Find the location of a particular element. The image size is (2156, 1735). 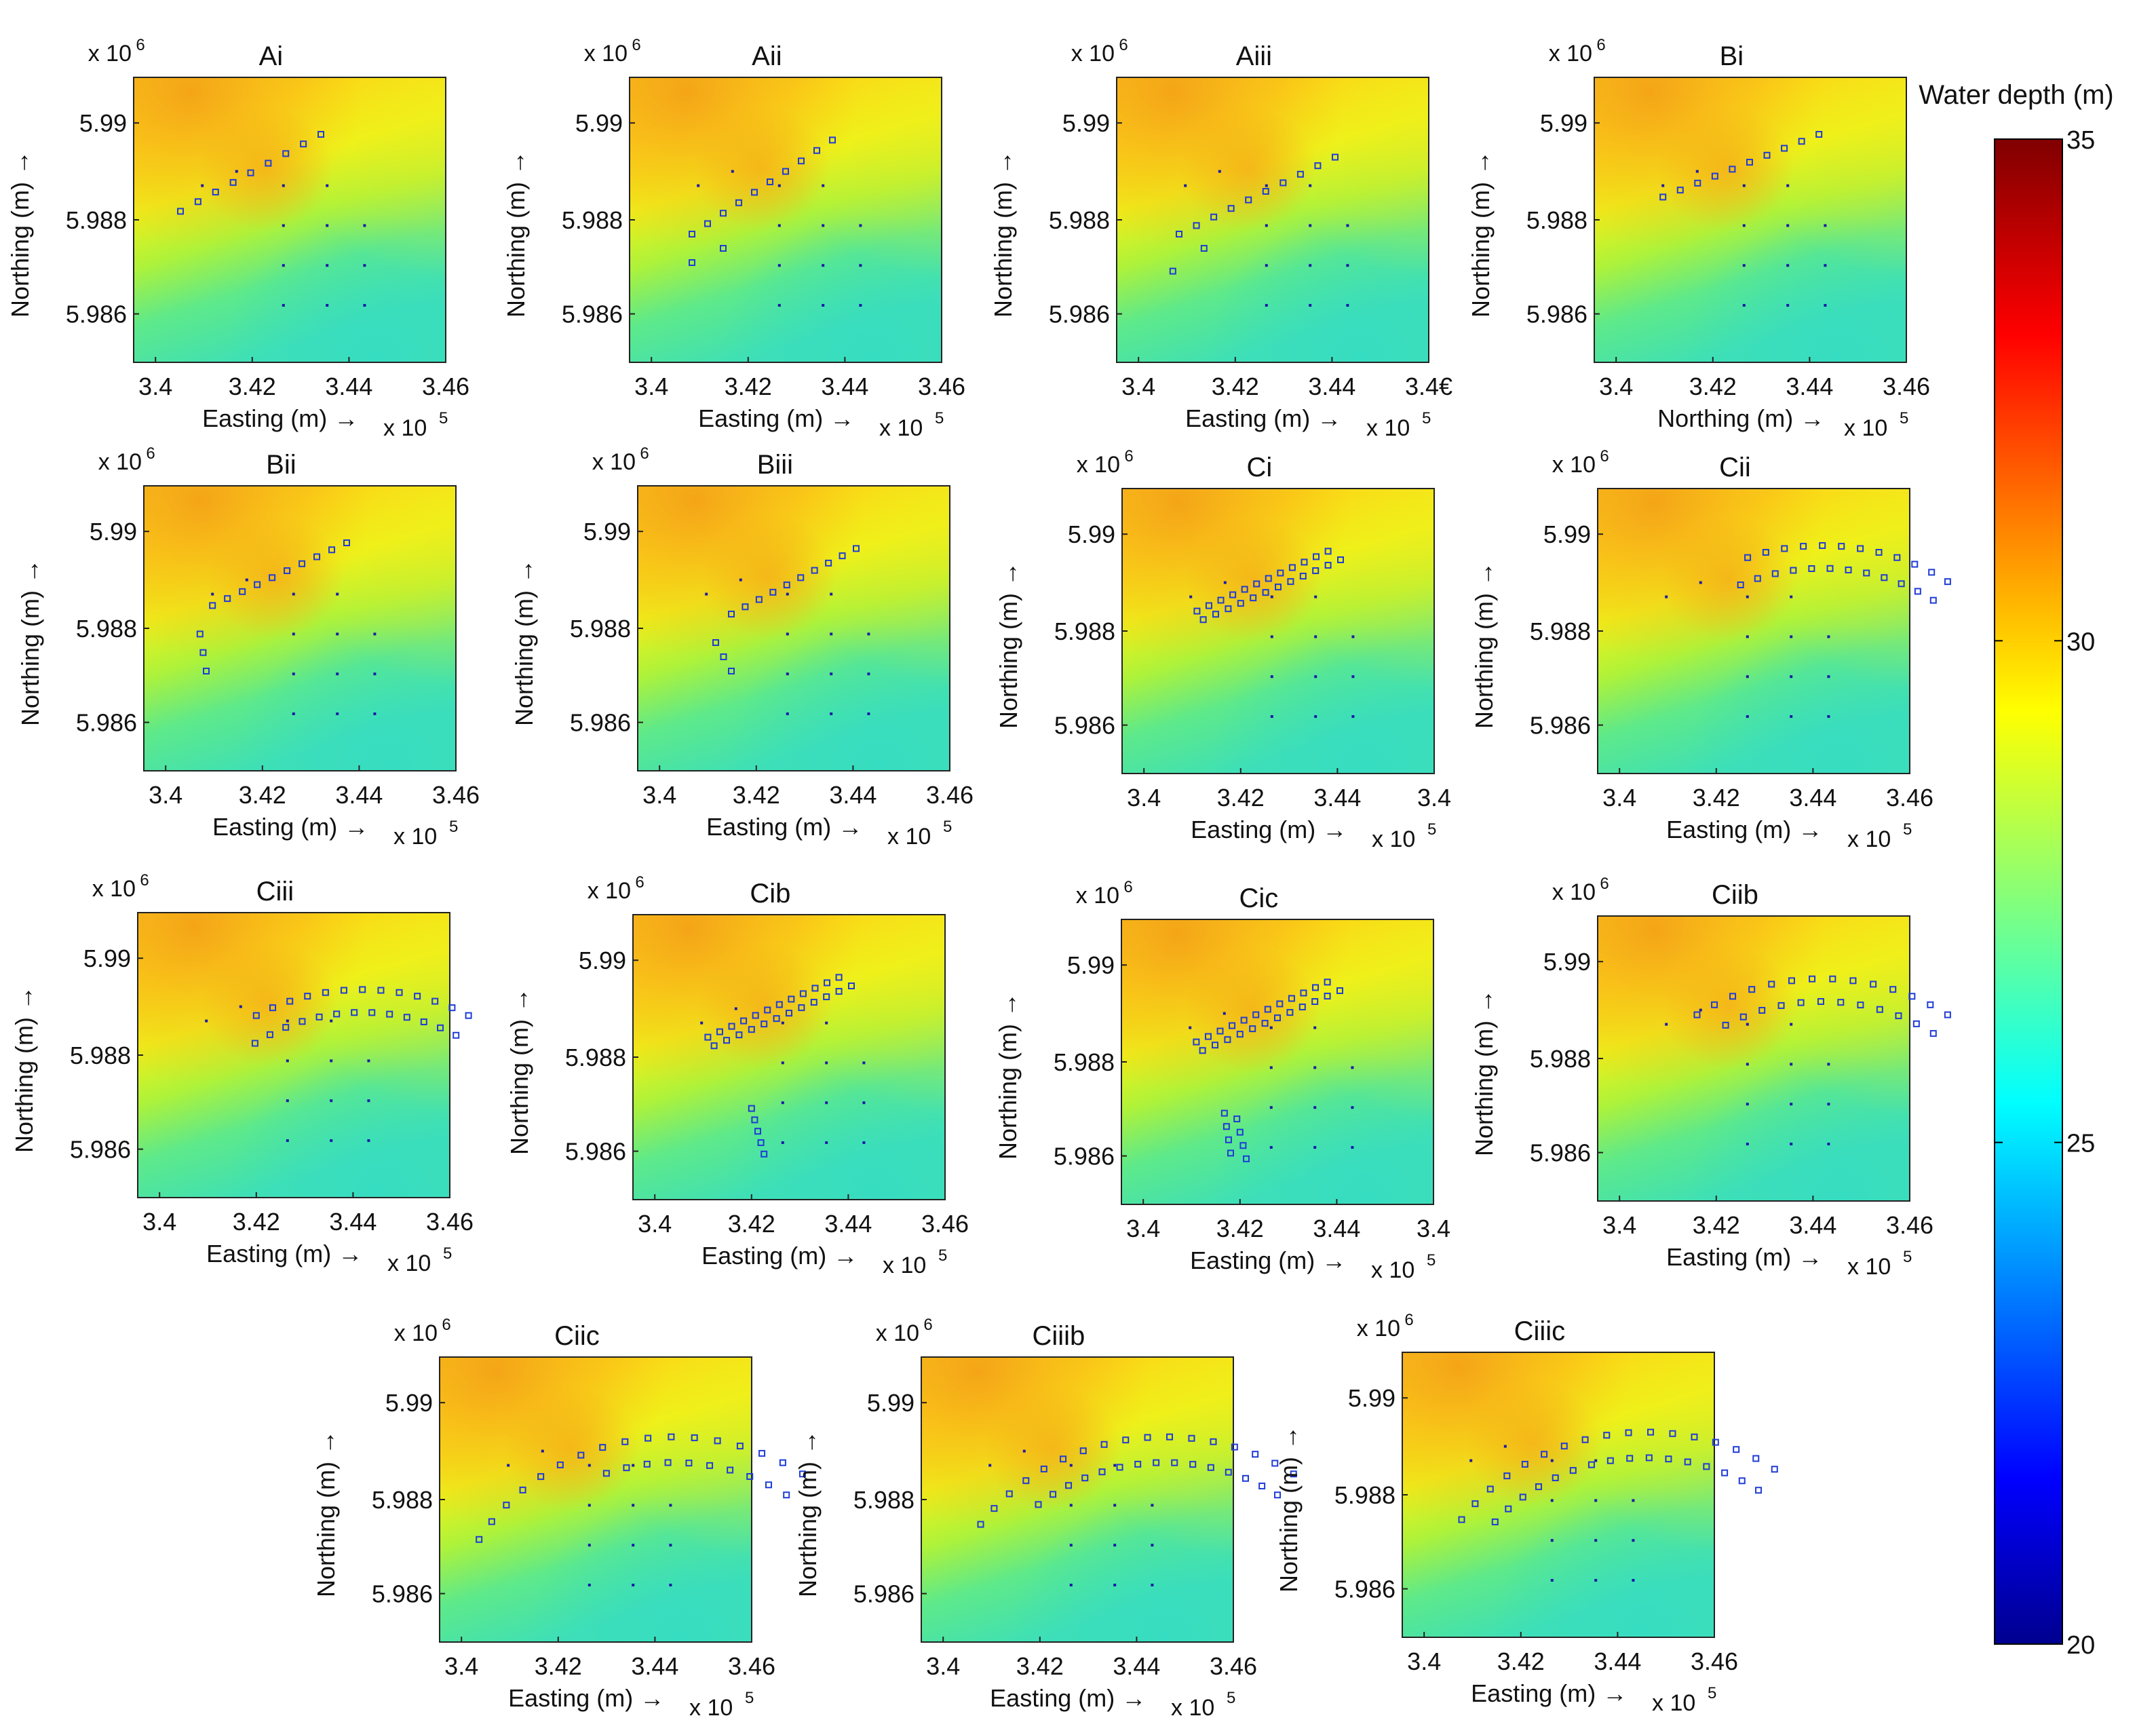

x-multiplier-exponent: 5 is located at coordinates (1904, 418).